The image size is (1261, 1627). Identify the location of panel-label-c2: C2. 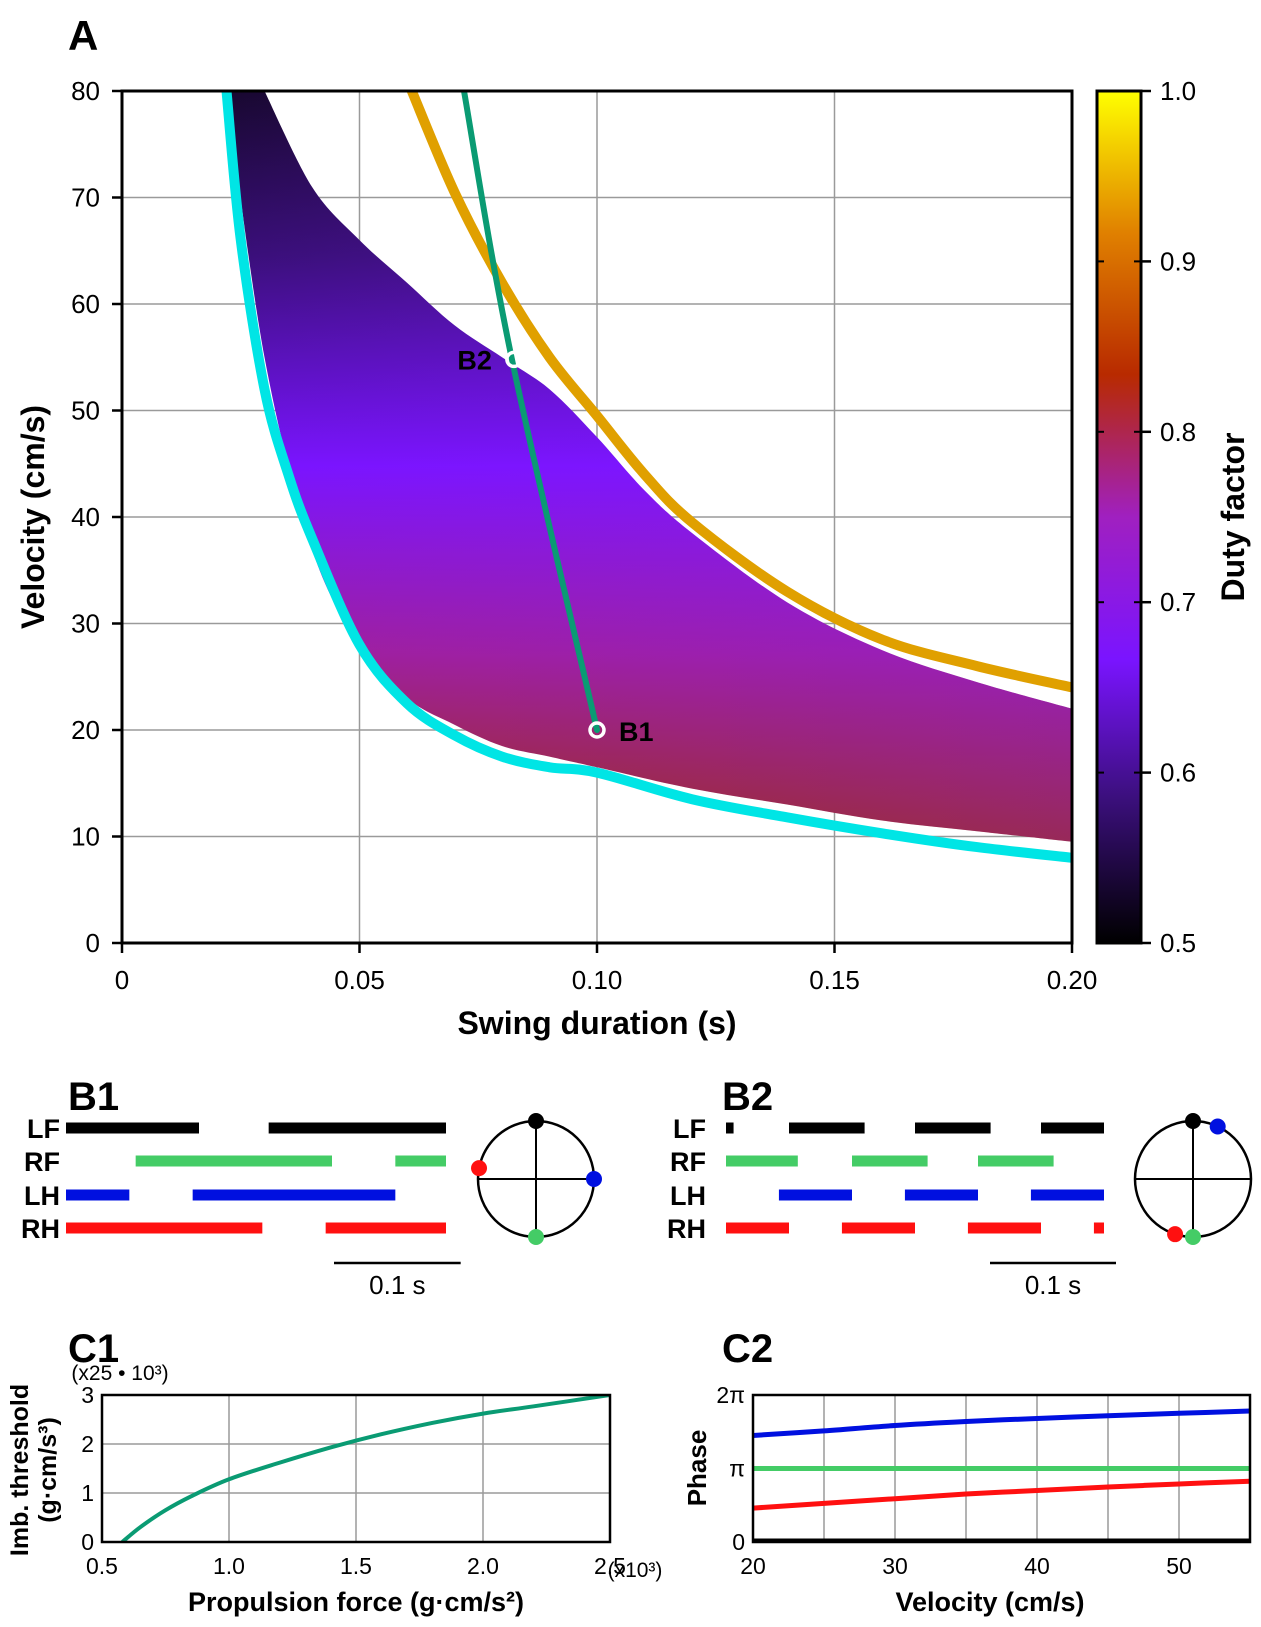
(747, 1349).